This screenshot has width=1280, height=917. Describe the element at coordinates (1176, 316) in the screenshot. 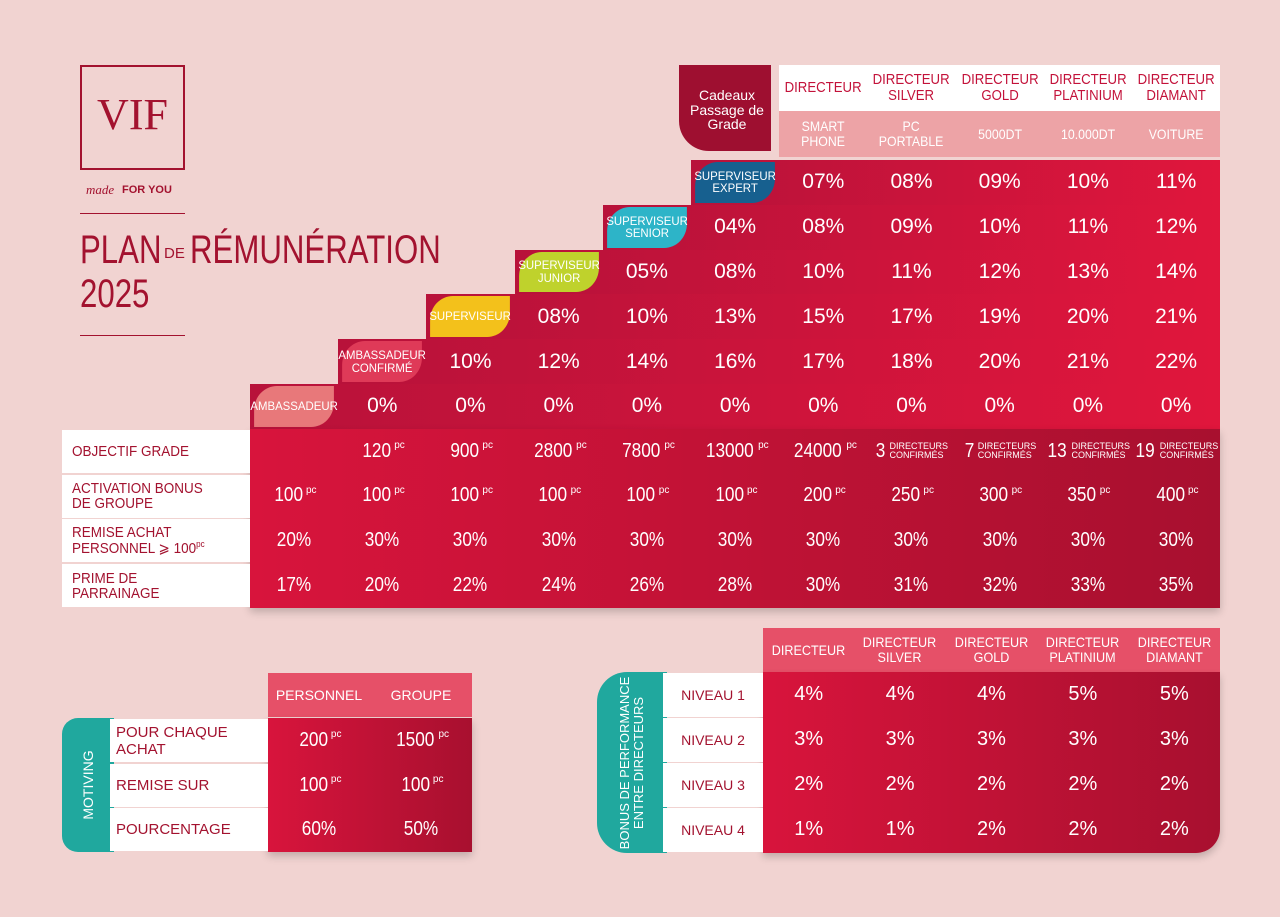

I see `commission-value: 21%` at that location.